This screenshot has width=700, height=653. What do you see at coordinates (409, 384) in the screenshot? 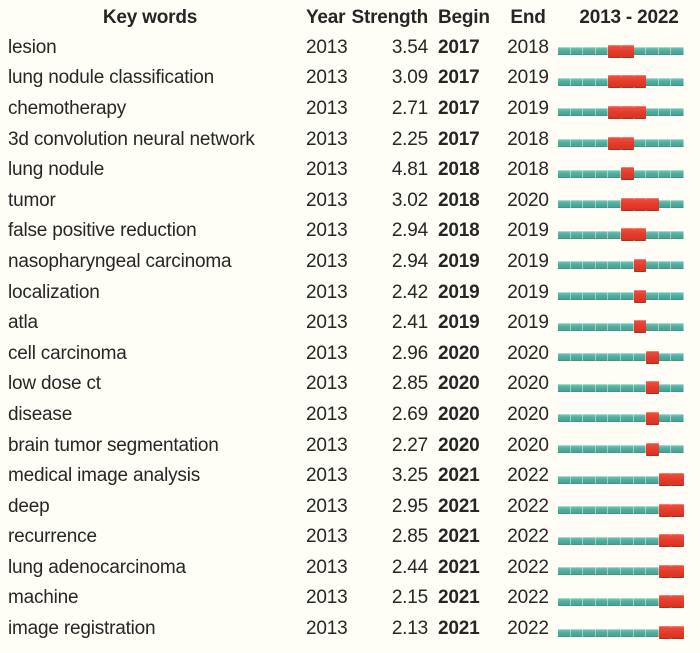
I see `strength-cell: 2.85` at bounding box center [409, 384].